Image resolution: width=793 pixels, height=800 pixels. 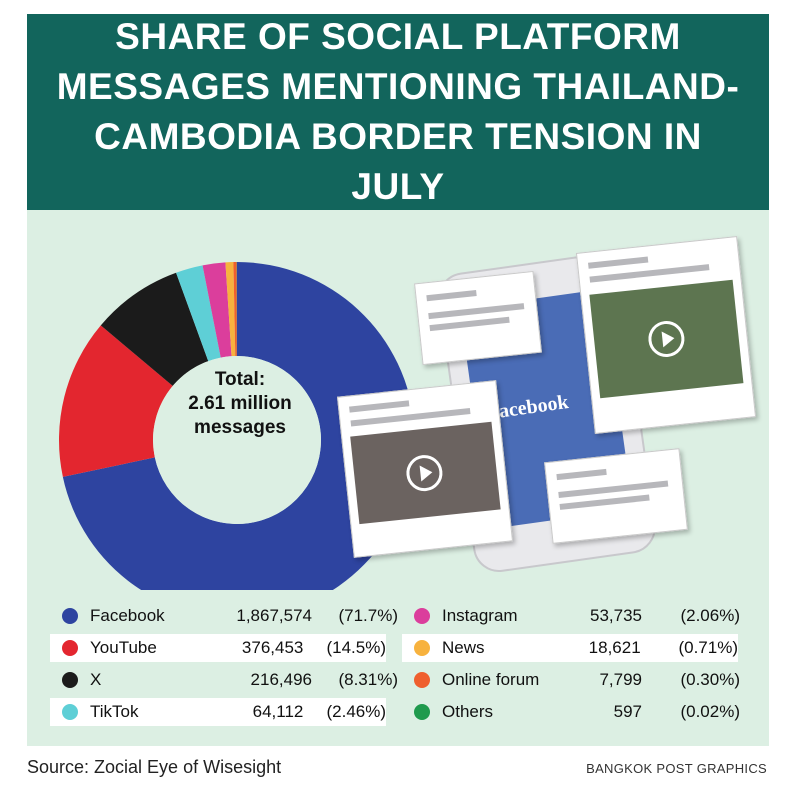 What do you see at coordinates (368, 679) in the screenshot?
I see `legend-percent: (8.31%)` at bounding box center [368, 679].